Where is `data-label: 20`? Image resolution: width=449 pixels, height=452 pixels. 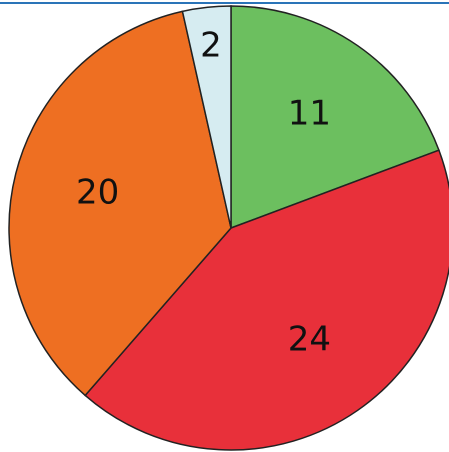
data-label: 20 is located at coordinates (97, 193).